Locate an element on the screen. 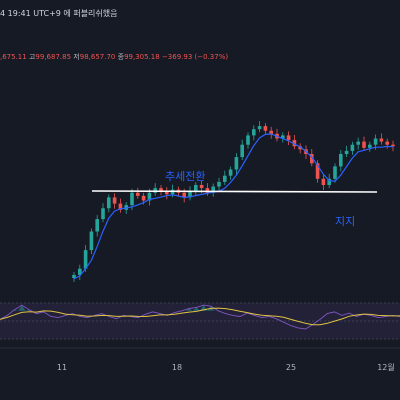 Image resolution: width=400 pixels, height=400 pixels. low-label: 저 is located at coordinates (76, 57).